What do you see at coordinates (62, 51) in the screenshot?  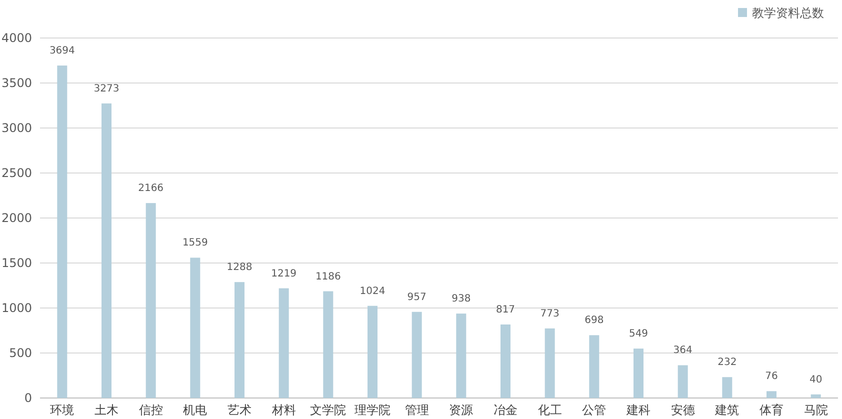 I see `data-label: 3694` at bounding box center [62, 51].